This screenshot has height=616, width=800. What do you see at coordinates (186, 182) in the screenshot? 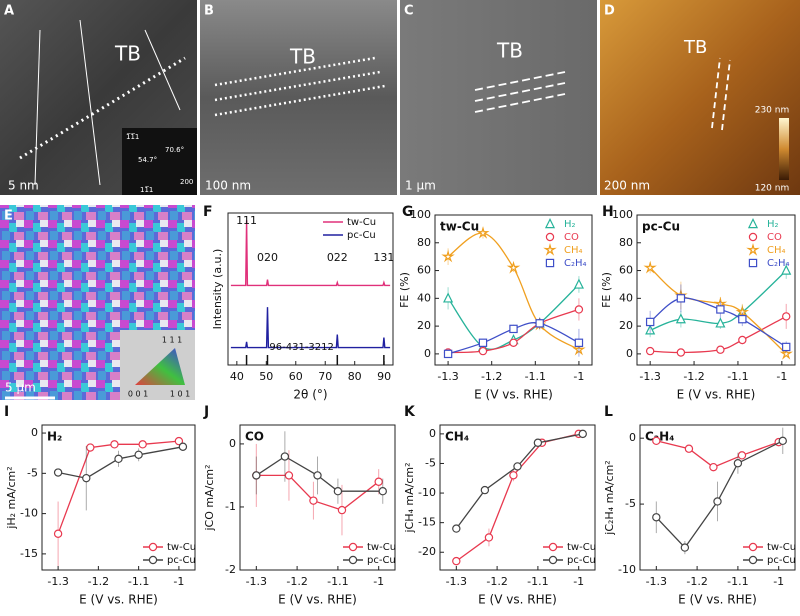
I see `image-label: 200` at bounding box center [186, 182].